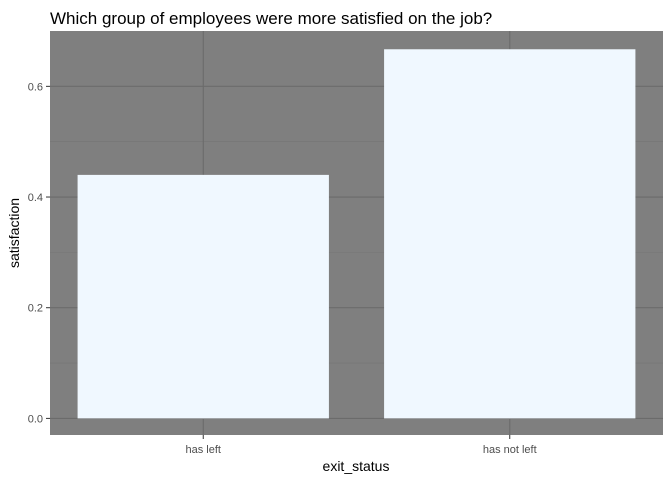 The height and width of the screenshot is (480, 672). What do you see at coordinates (35, 309) in the screenshot?
I see `y-tick-label: 0.2` at bounding box center [35, 309].